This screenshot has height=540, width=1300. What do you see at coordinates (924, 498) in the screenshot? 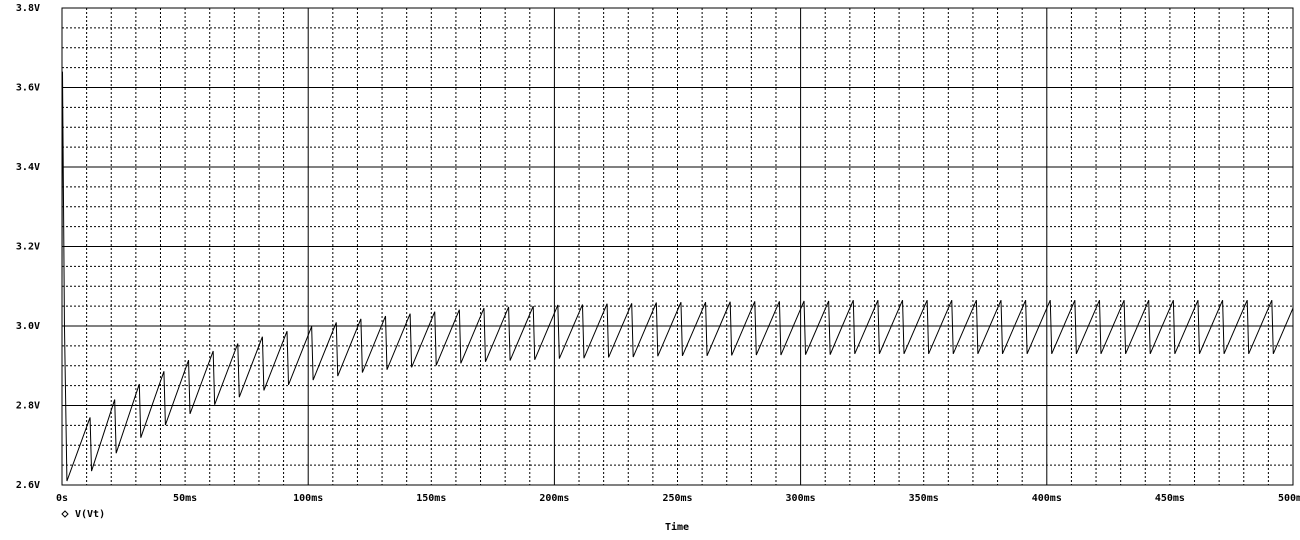
I see `x-tick-label: 350ms` at bounding box center [924, 498].